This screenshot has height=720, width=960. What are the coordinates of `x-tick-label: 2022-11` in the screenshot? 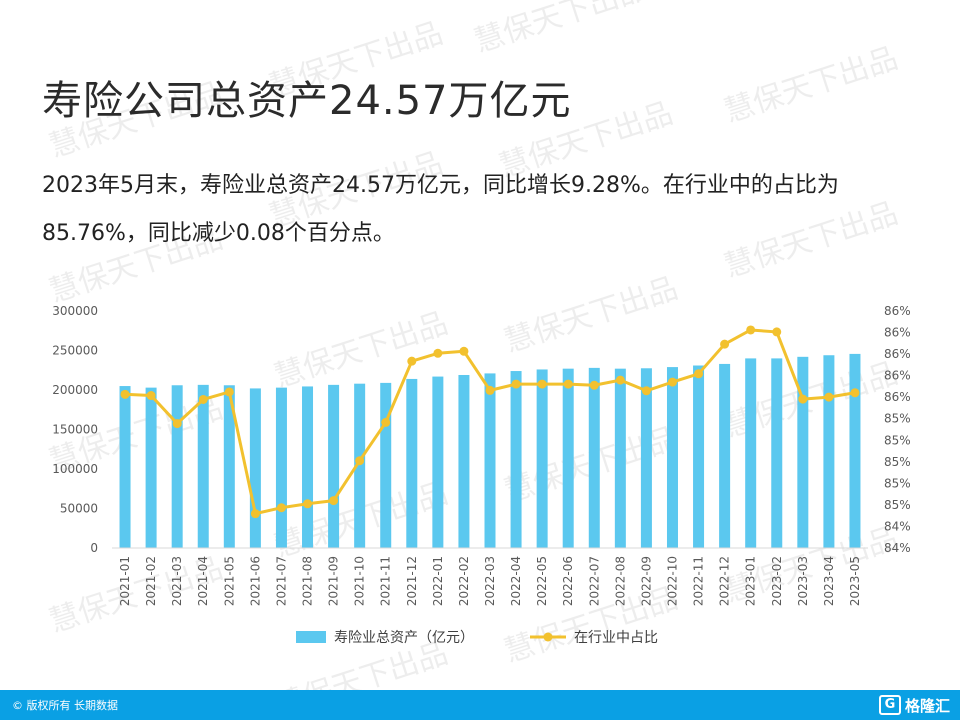 It's located at (699, 581).